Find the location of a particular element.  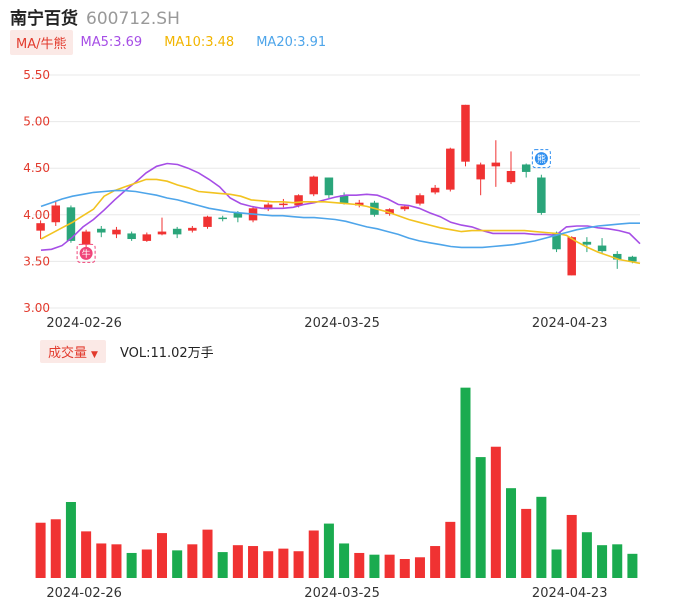

marker-label: 牛 is located at coordinates (86, 254).